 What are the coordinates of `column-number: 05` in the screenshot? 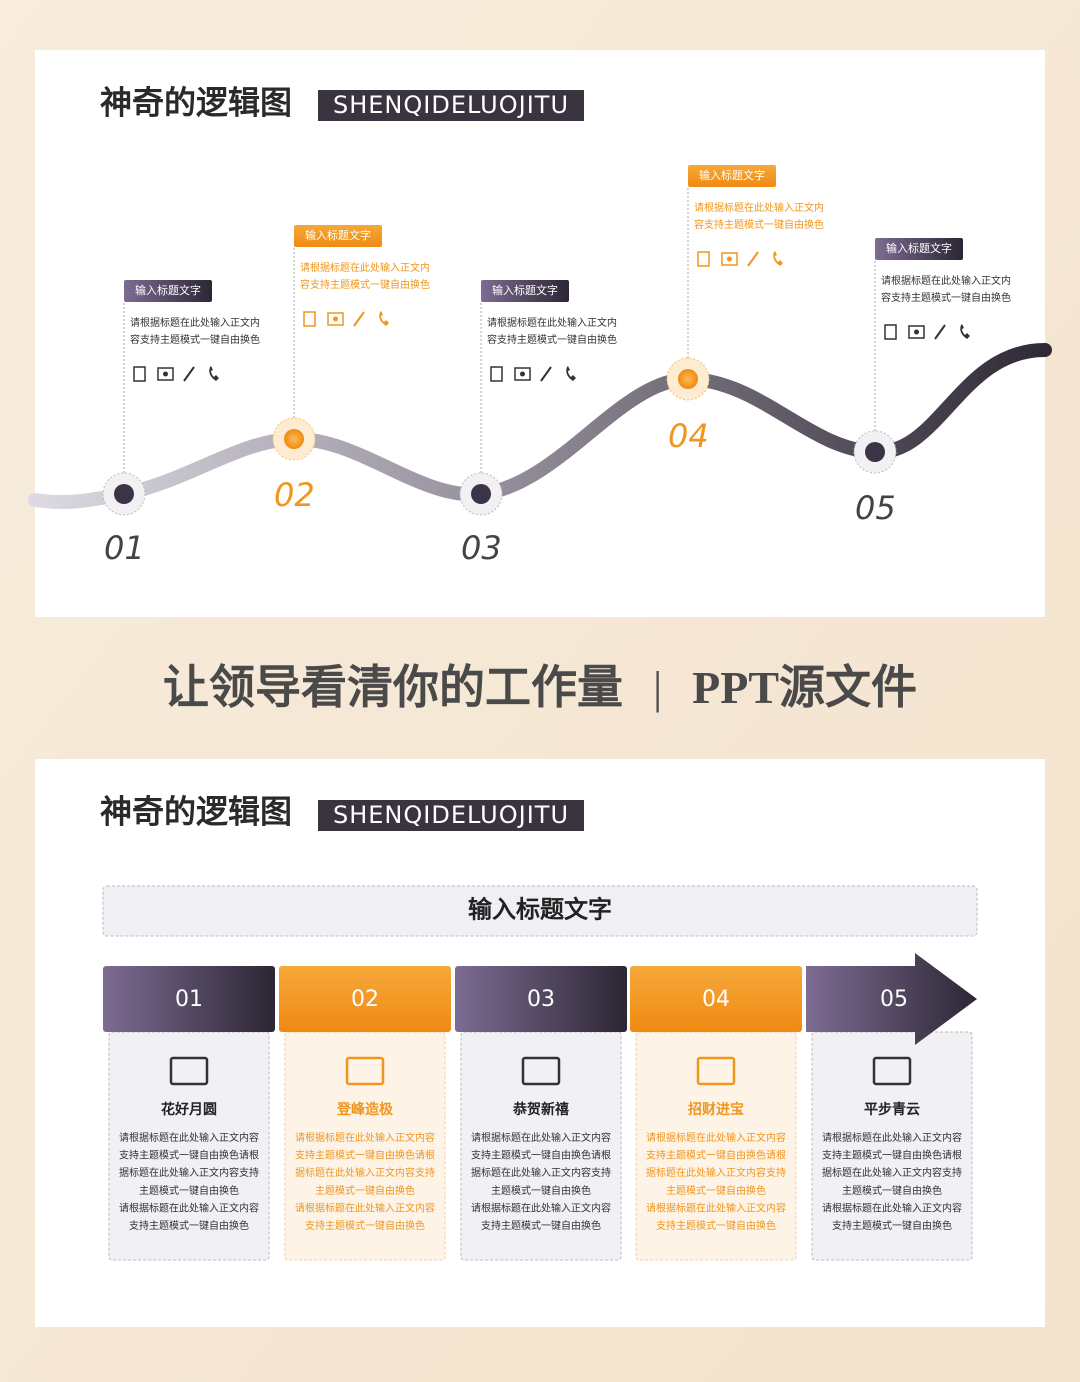 It's located at (894, 999).